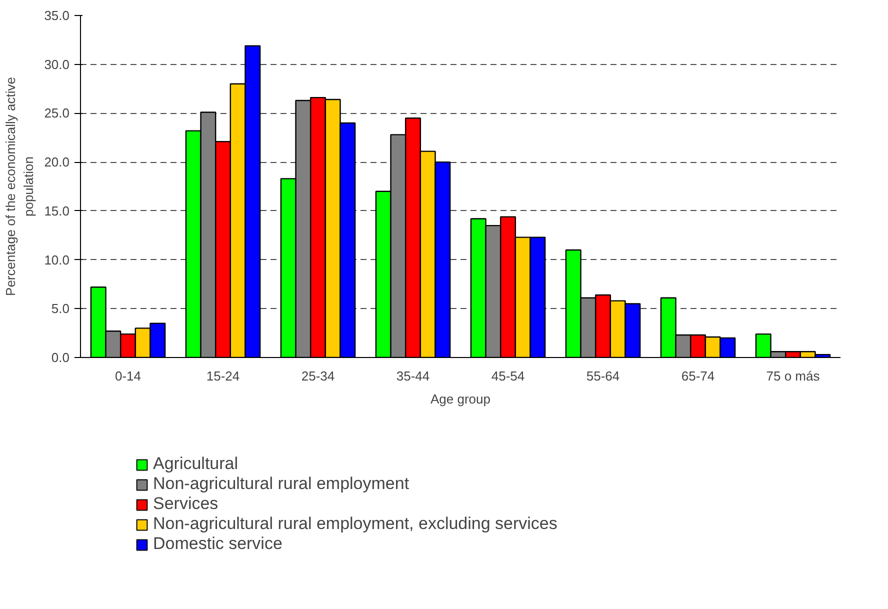 Image resolution: width=888 pixels, height=609 pixels. I want to click on y-axis-title: Percentage of the economically active population, so click(19, 186).